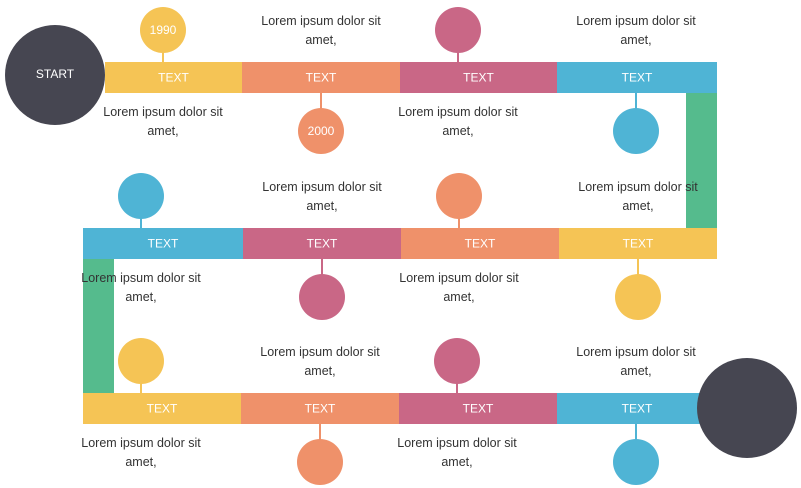 The height and width of the screenshot is (488, 801). I want to click on end-circle, so click(747, 408).